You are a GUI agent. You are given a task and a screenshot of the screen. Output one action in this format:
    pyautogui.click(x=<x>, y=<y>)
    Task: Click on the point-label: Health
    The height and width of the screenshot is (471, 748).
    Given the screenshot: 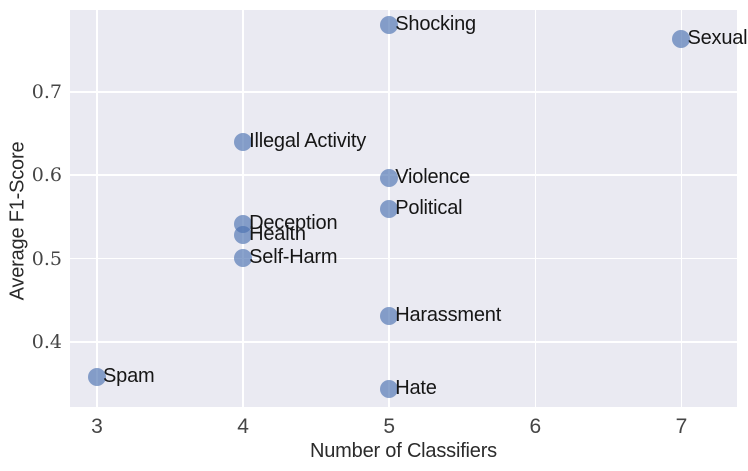 What is the action you would take?
    pyautogui.click(x=277, y=234)
    